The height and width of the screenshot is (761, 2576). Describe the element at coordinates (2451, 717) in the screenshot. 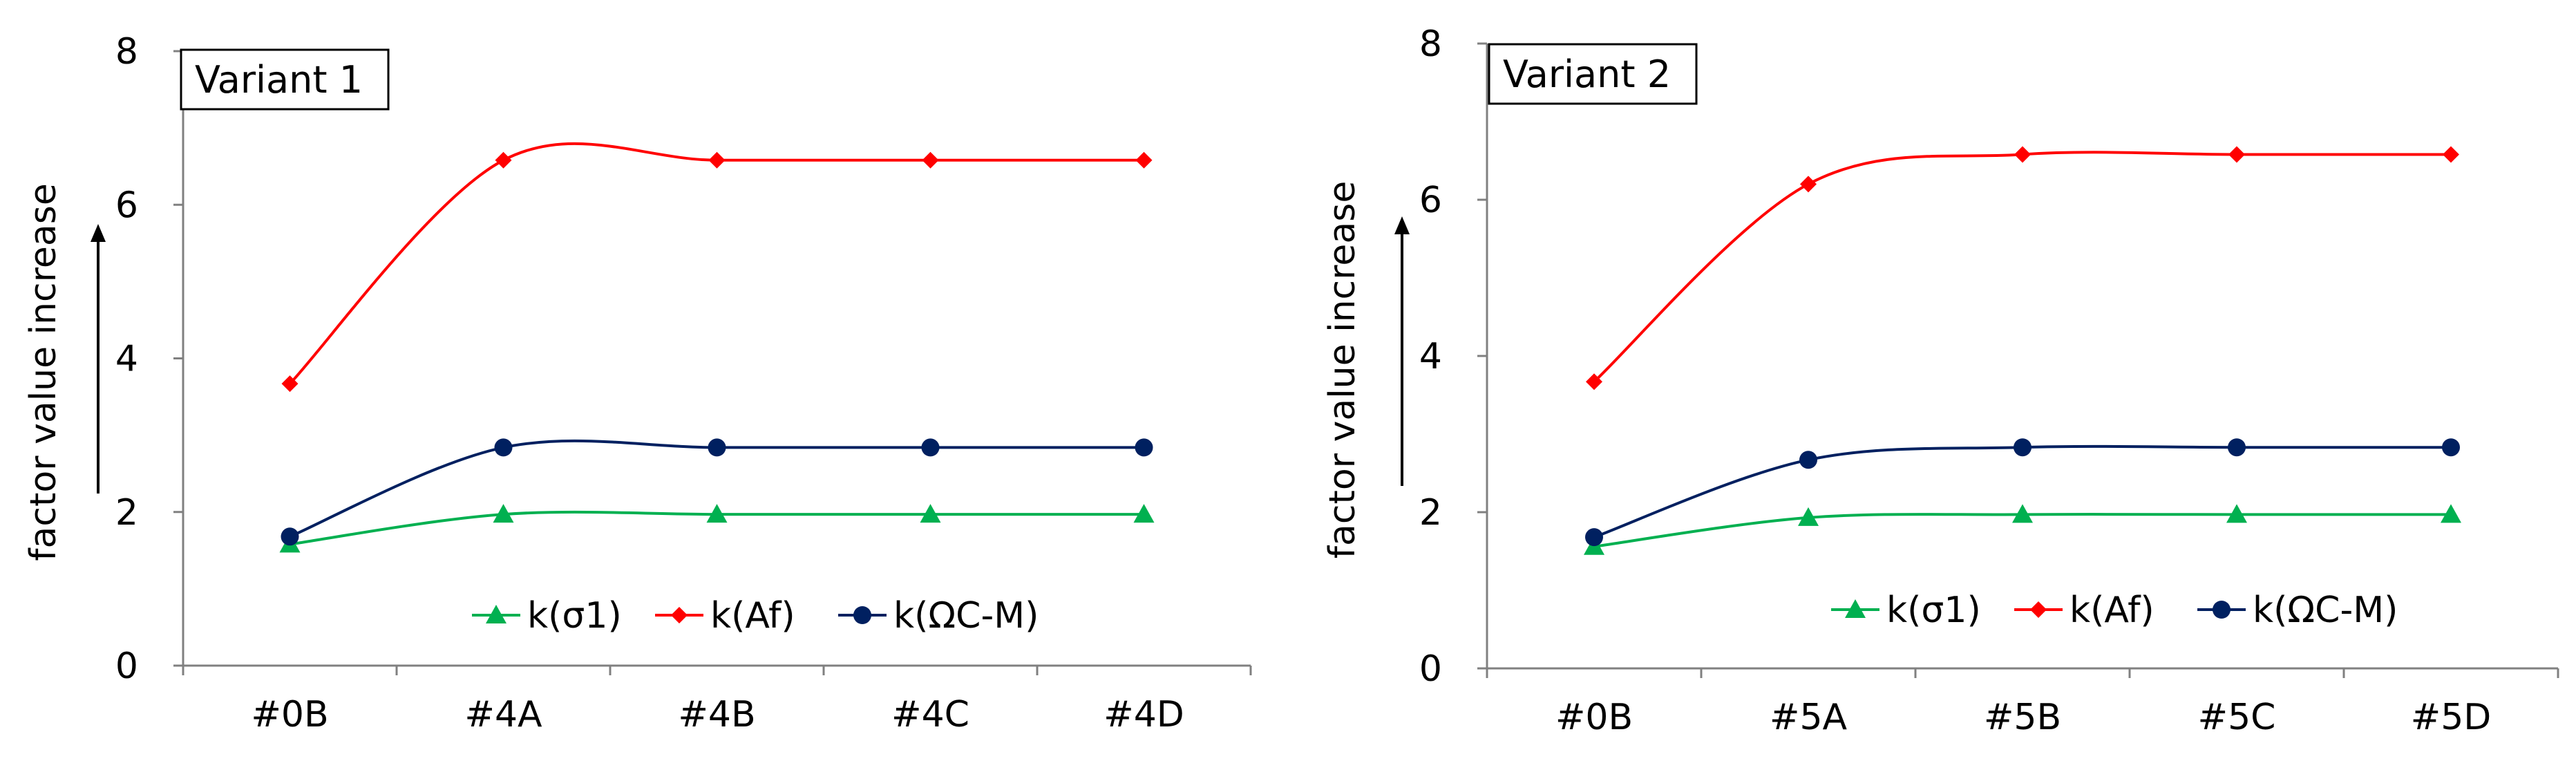

I see `x-tick-label: #5D` at that location.